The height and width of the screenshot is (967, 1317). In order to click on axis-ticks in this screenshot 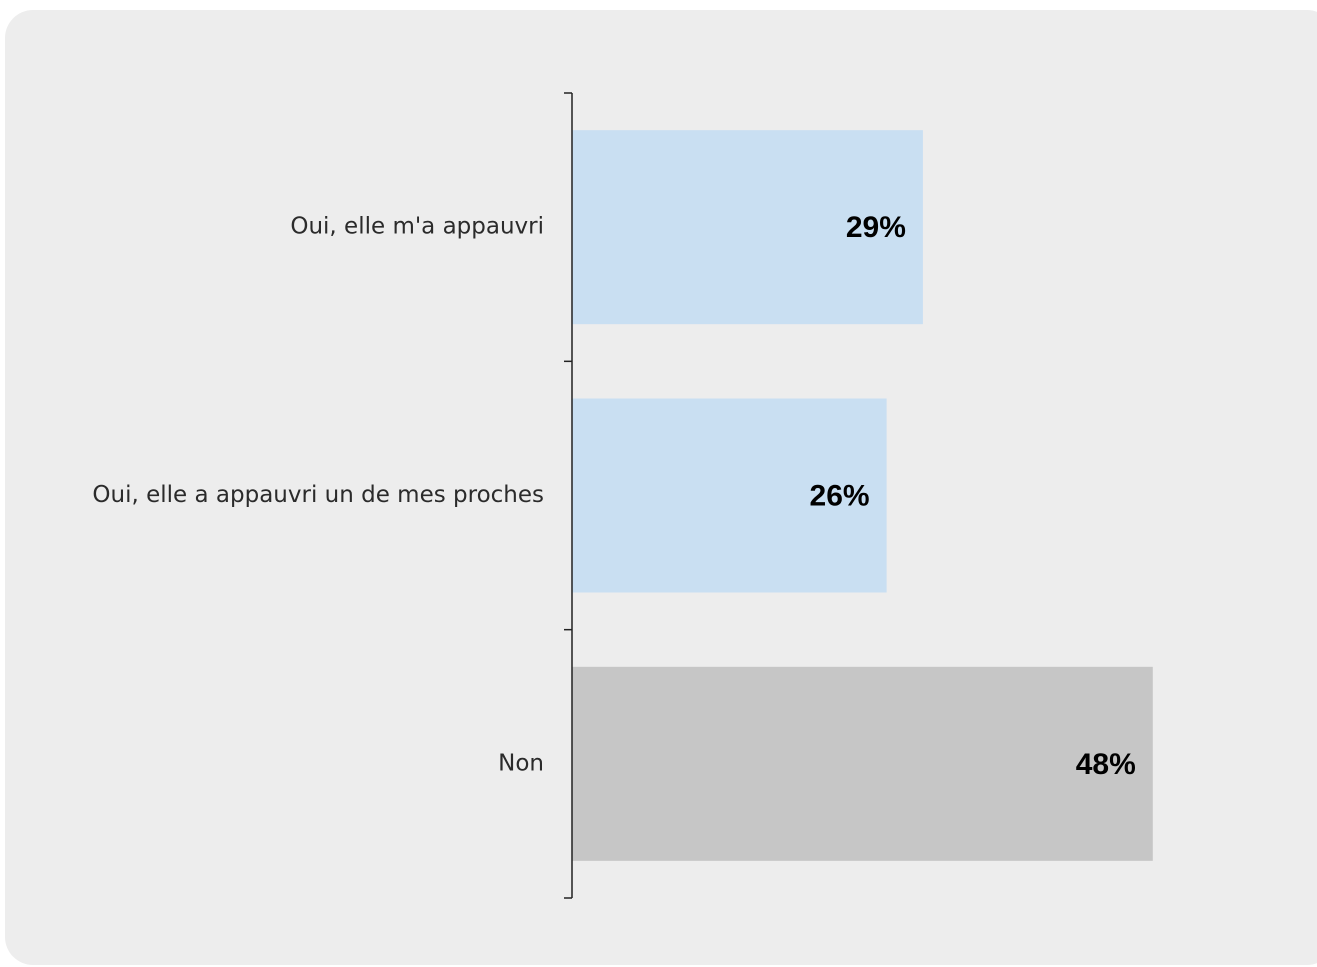, I will do `click(568, 495)`.